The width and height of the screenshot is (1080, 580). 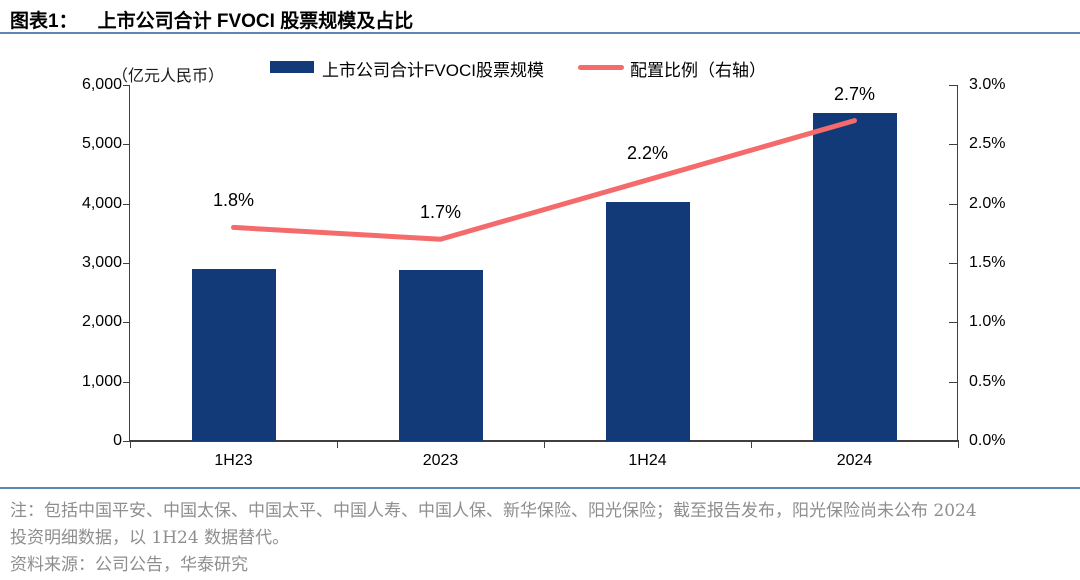 What do you see at coordinates (854, 460) in the screenshot?
I see `x-axis-category-label: 2024` at bounding box center [854, 460].